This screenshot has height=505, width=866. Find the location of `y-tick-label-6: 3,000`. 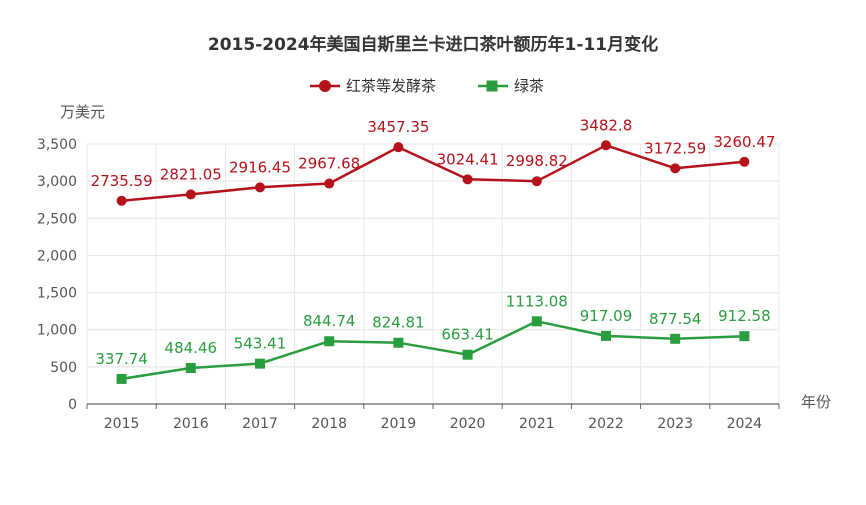

y-tick-label-6: 3,000 is located at coordinates (57, 182).